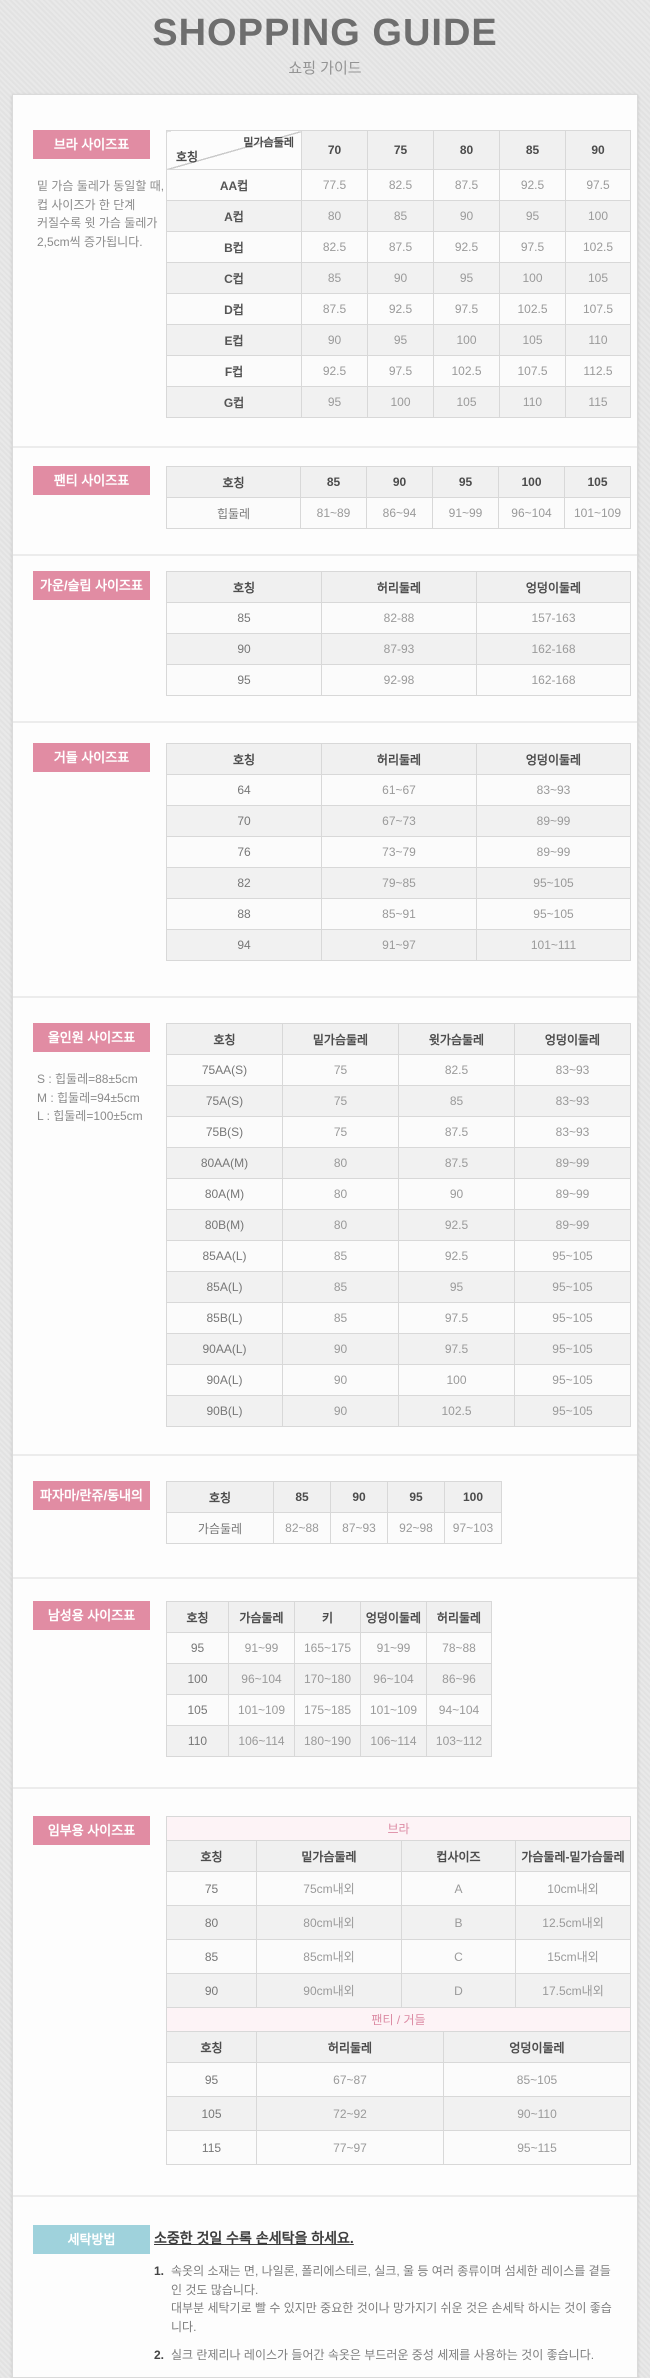  I want to click on diag-top-label: 밑가슴둘레, so click(268, 143).